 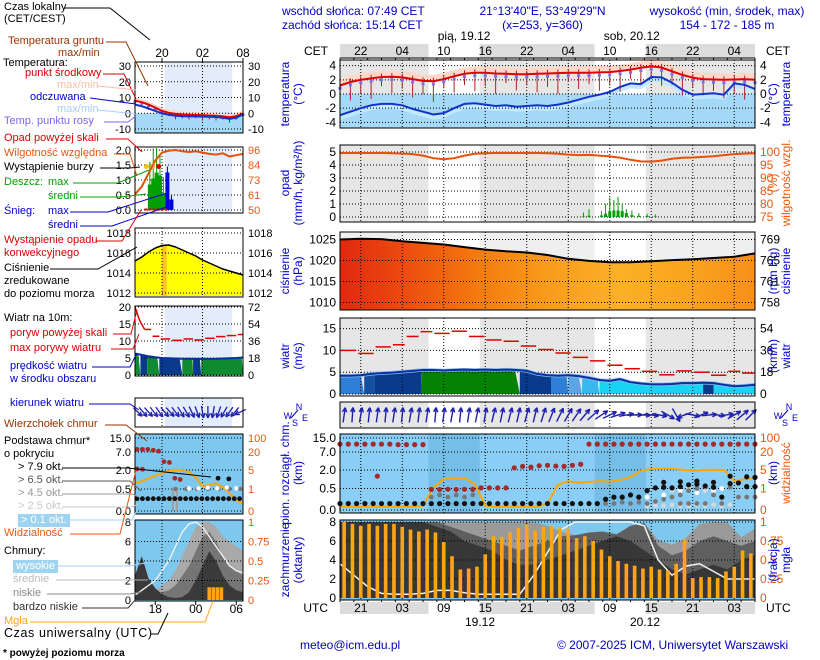 I want to click on svg-text: 19.12, so click(x=480, y=622).